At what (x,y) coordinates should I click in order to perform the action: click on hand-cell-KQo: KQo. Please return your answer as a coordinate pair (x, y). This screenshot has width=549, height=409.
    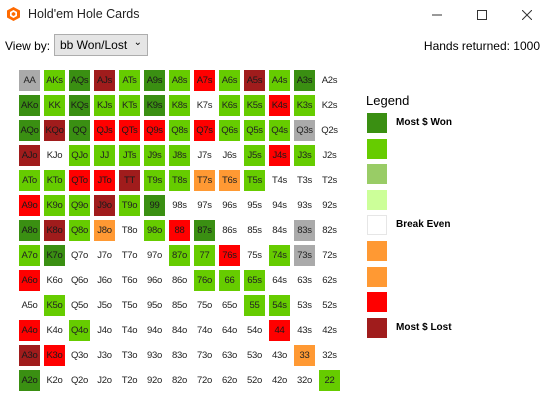
    Looking at the image, I should click on (54, 130).